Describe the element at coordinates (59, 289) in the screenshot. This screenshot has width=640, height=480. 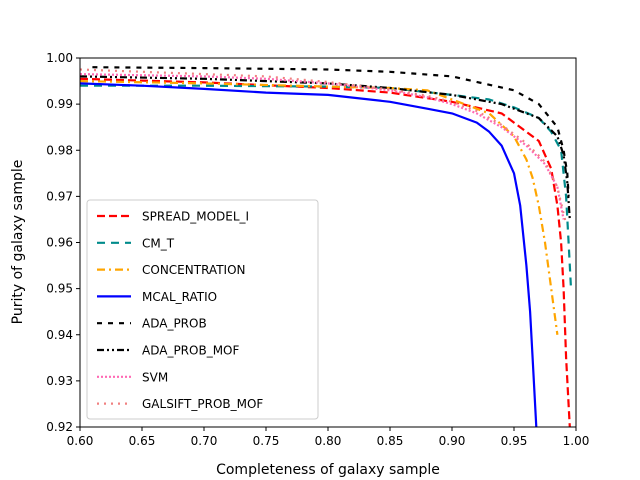
I see `y-tick-label: 0.95` at that location.